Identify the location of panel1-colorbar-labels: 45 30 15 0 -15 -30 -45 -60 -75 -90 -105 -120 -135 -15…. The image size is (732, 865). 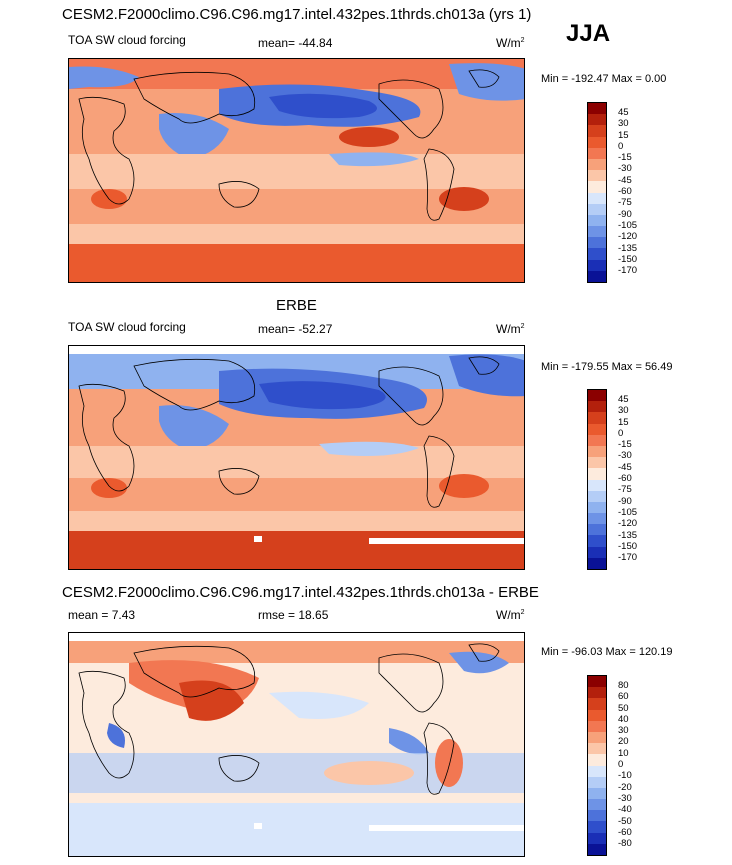
(627, 191).